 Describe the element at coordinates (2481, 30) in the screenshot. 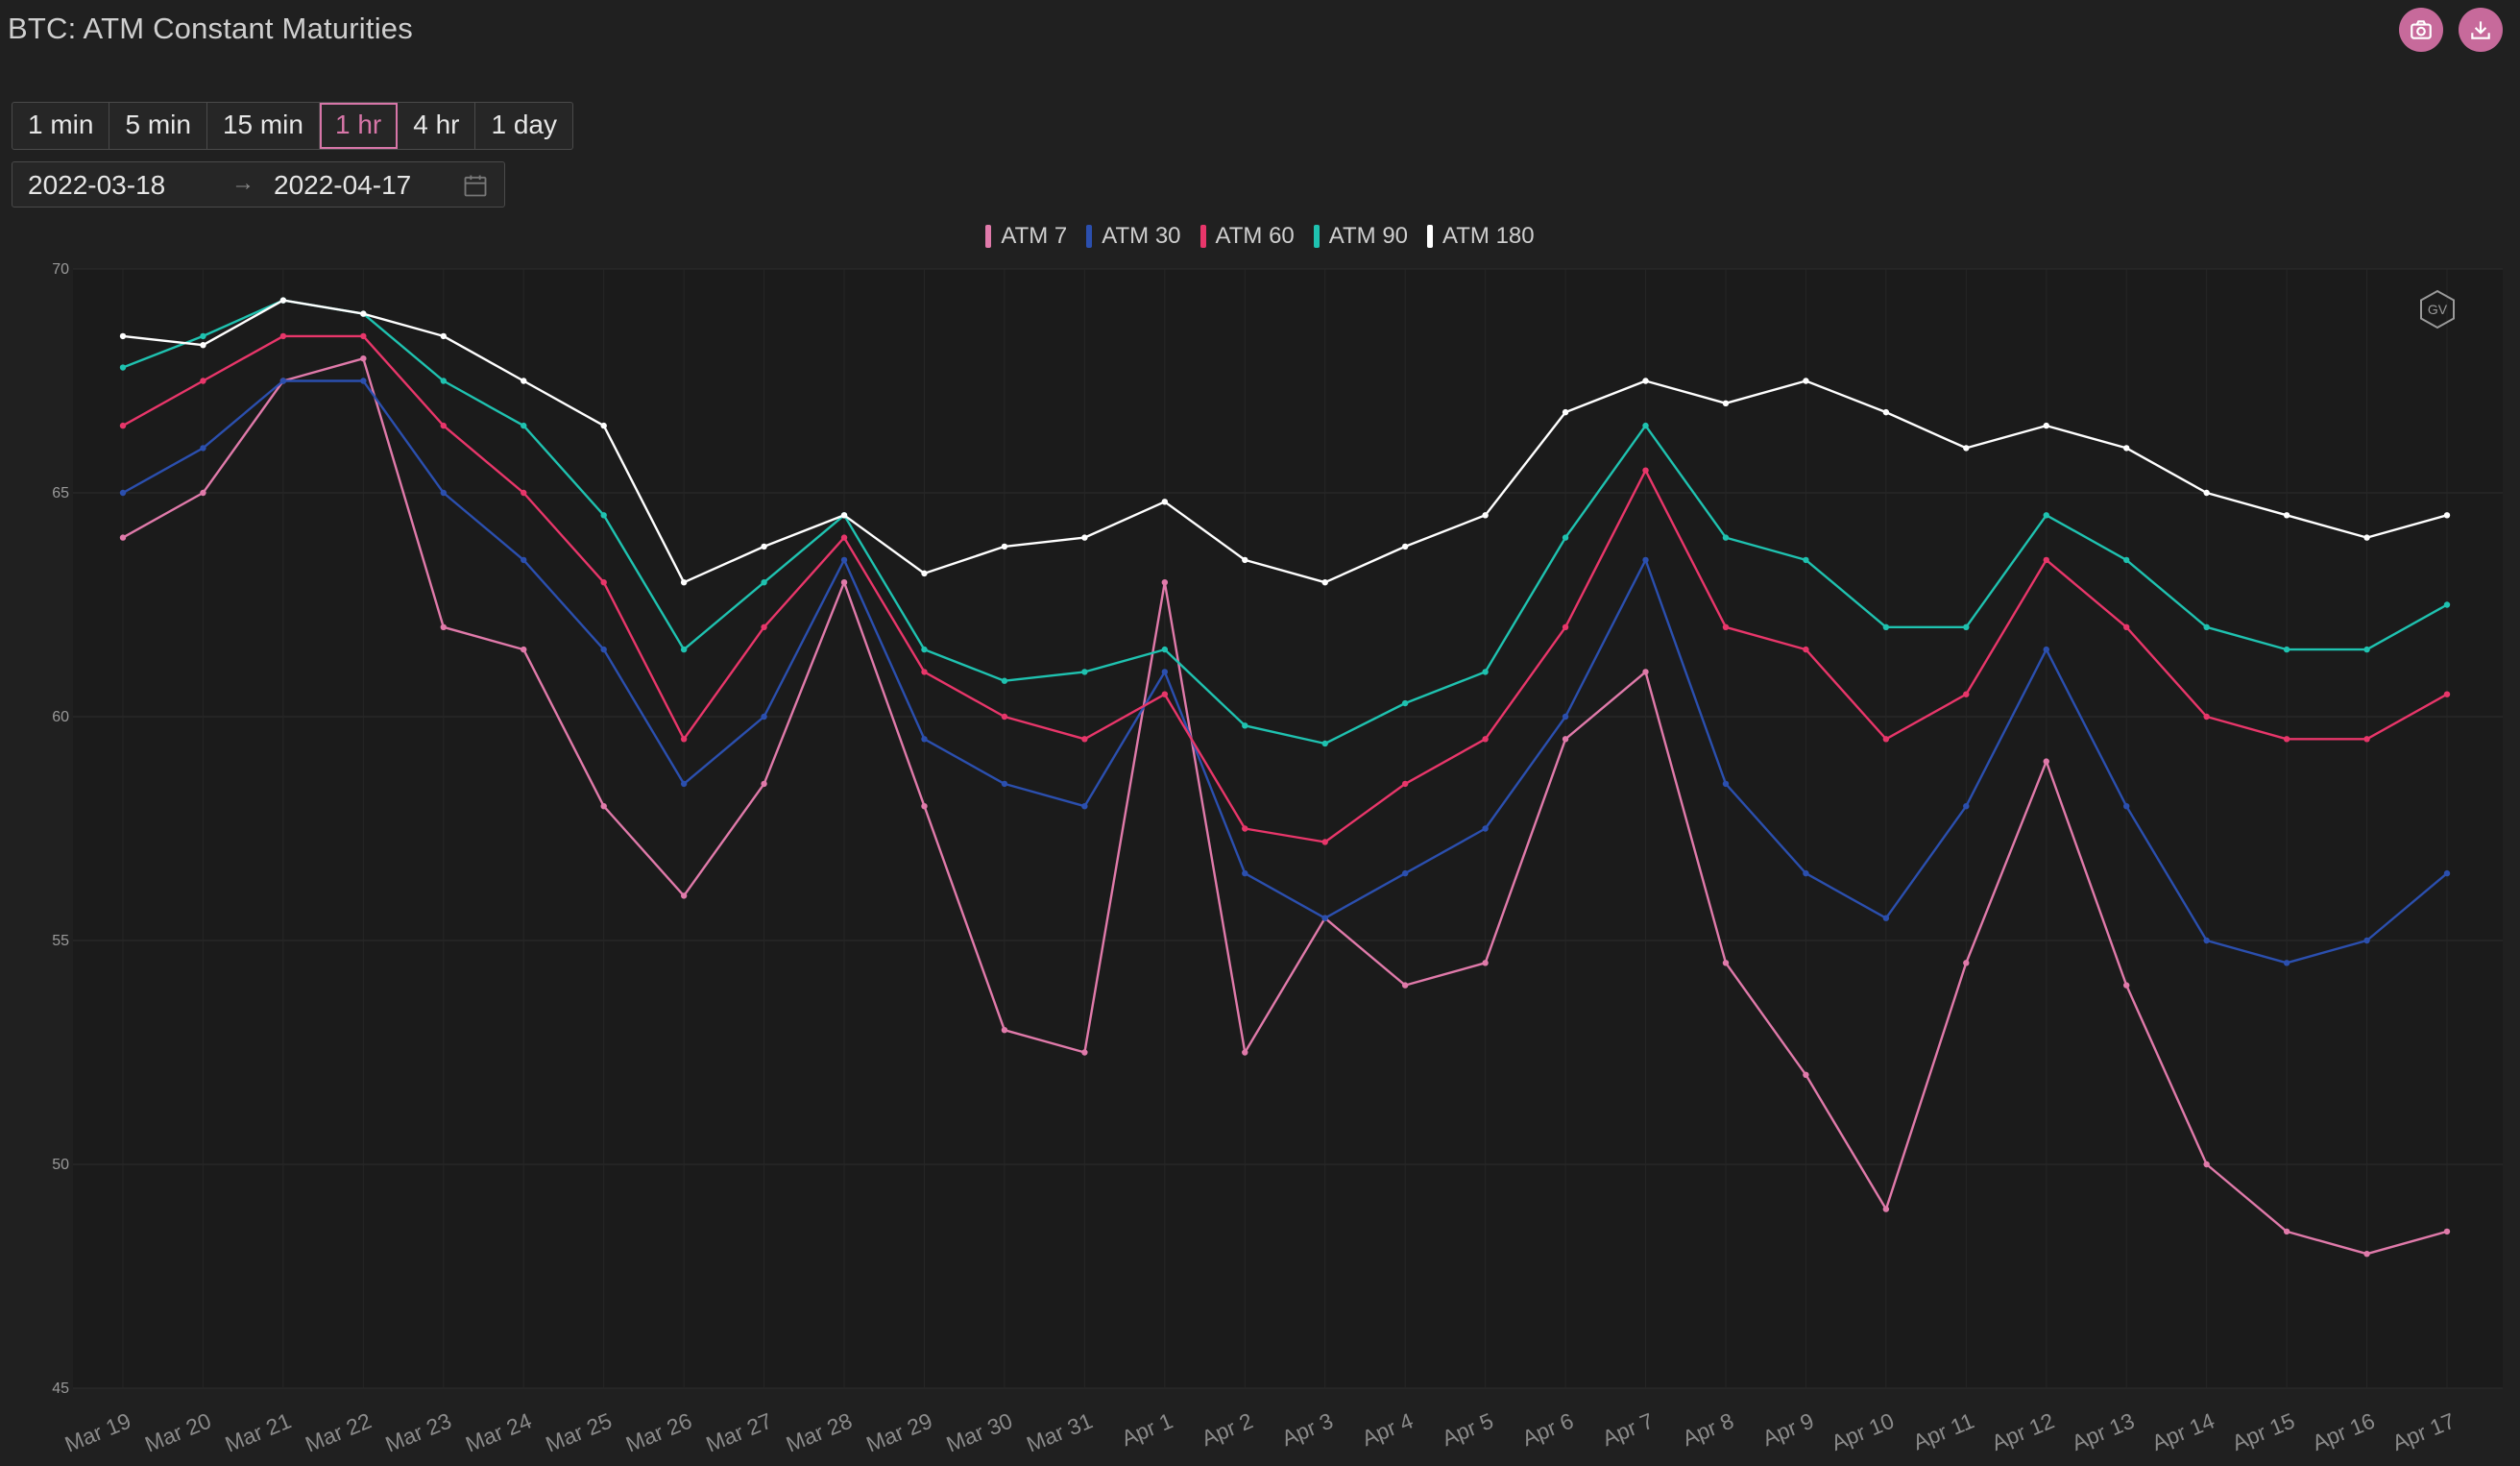

I see `download-button` at that location.